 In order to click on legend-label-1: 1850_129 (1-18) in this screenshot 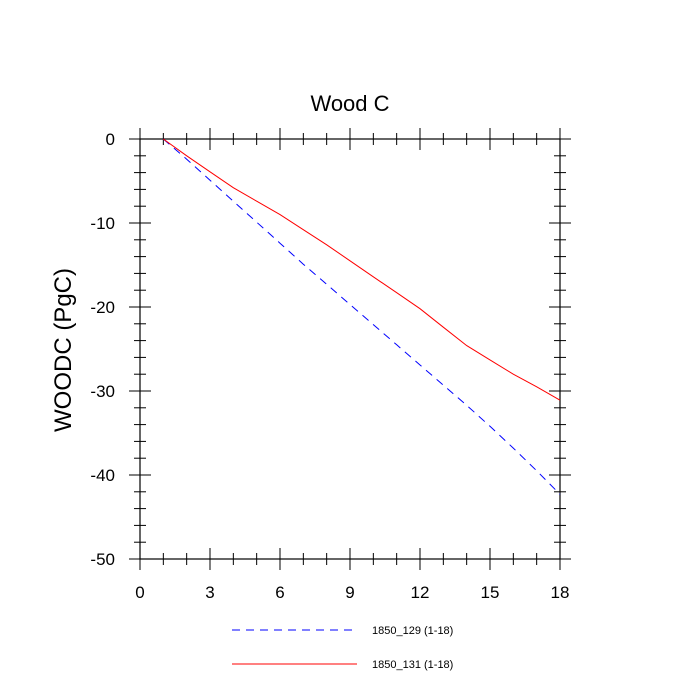, I will do `click(412, 631)`.